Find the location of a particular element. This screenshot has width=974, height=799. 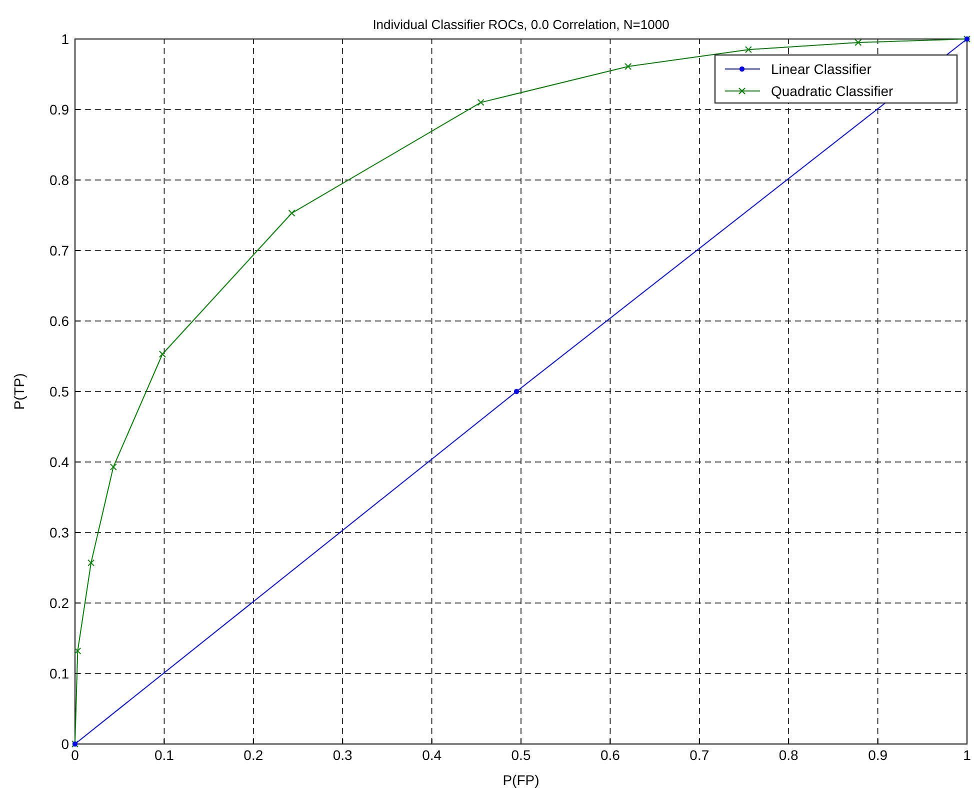

y-tick-label: 0.9 is located at coordinates (60, 110).